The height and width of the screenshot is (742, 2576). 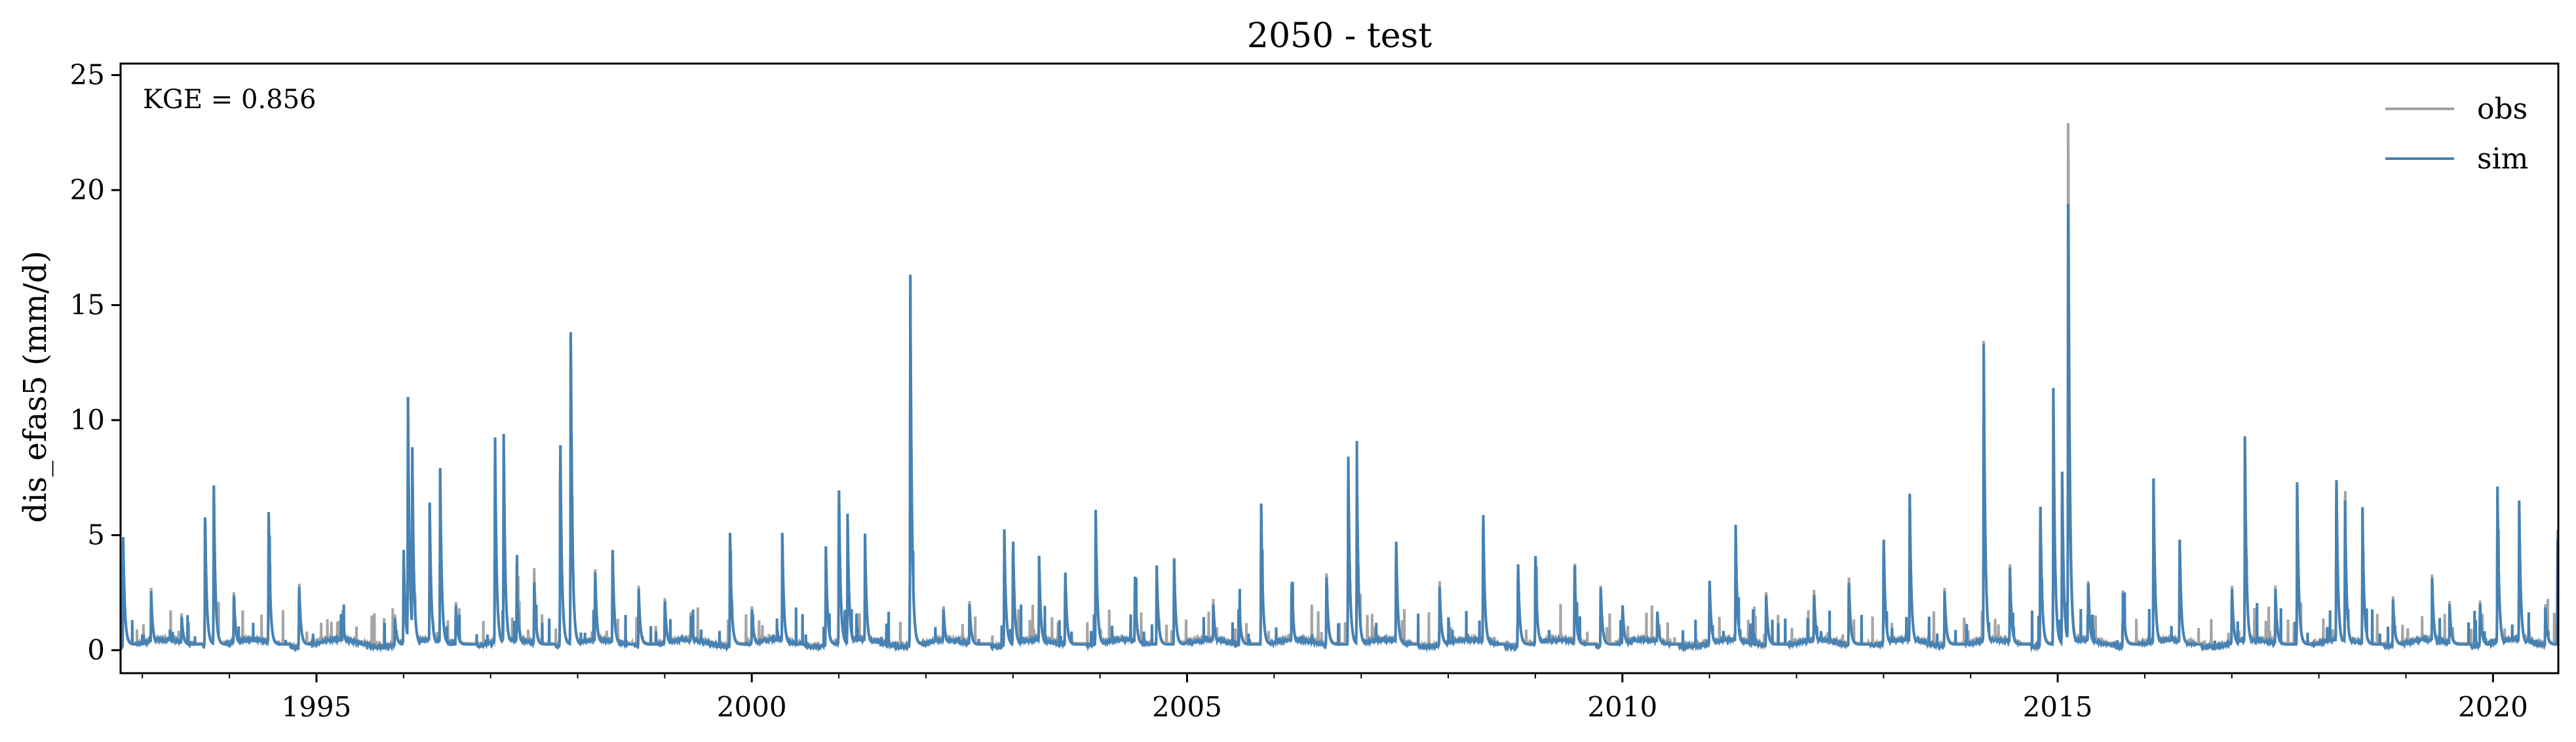 What do you see at coordinates (752, 707) in the screenshot?
I see `x-tick-label: 2000` at bounding box center [752, 707].